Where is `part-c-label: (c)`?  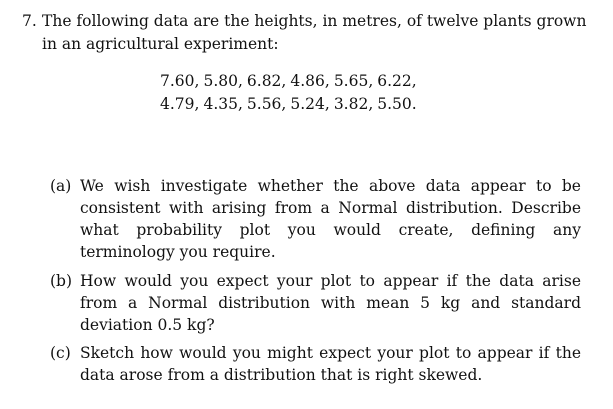
part-c-label: (c) is located at coordinates (60, 353).